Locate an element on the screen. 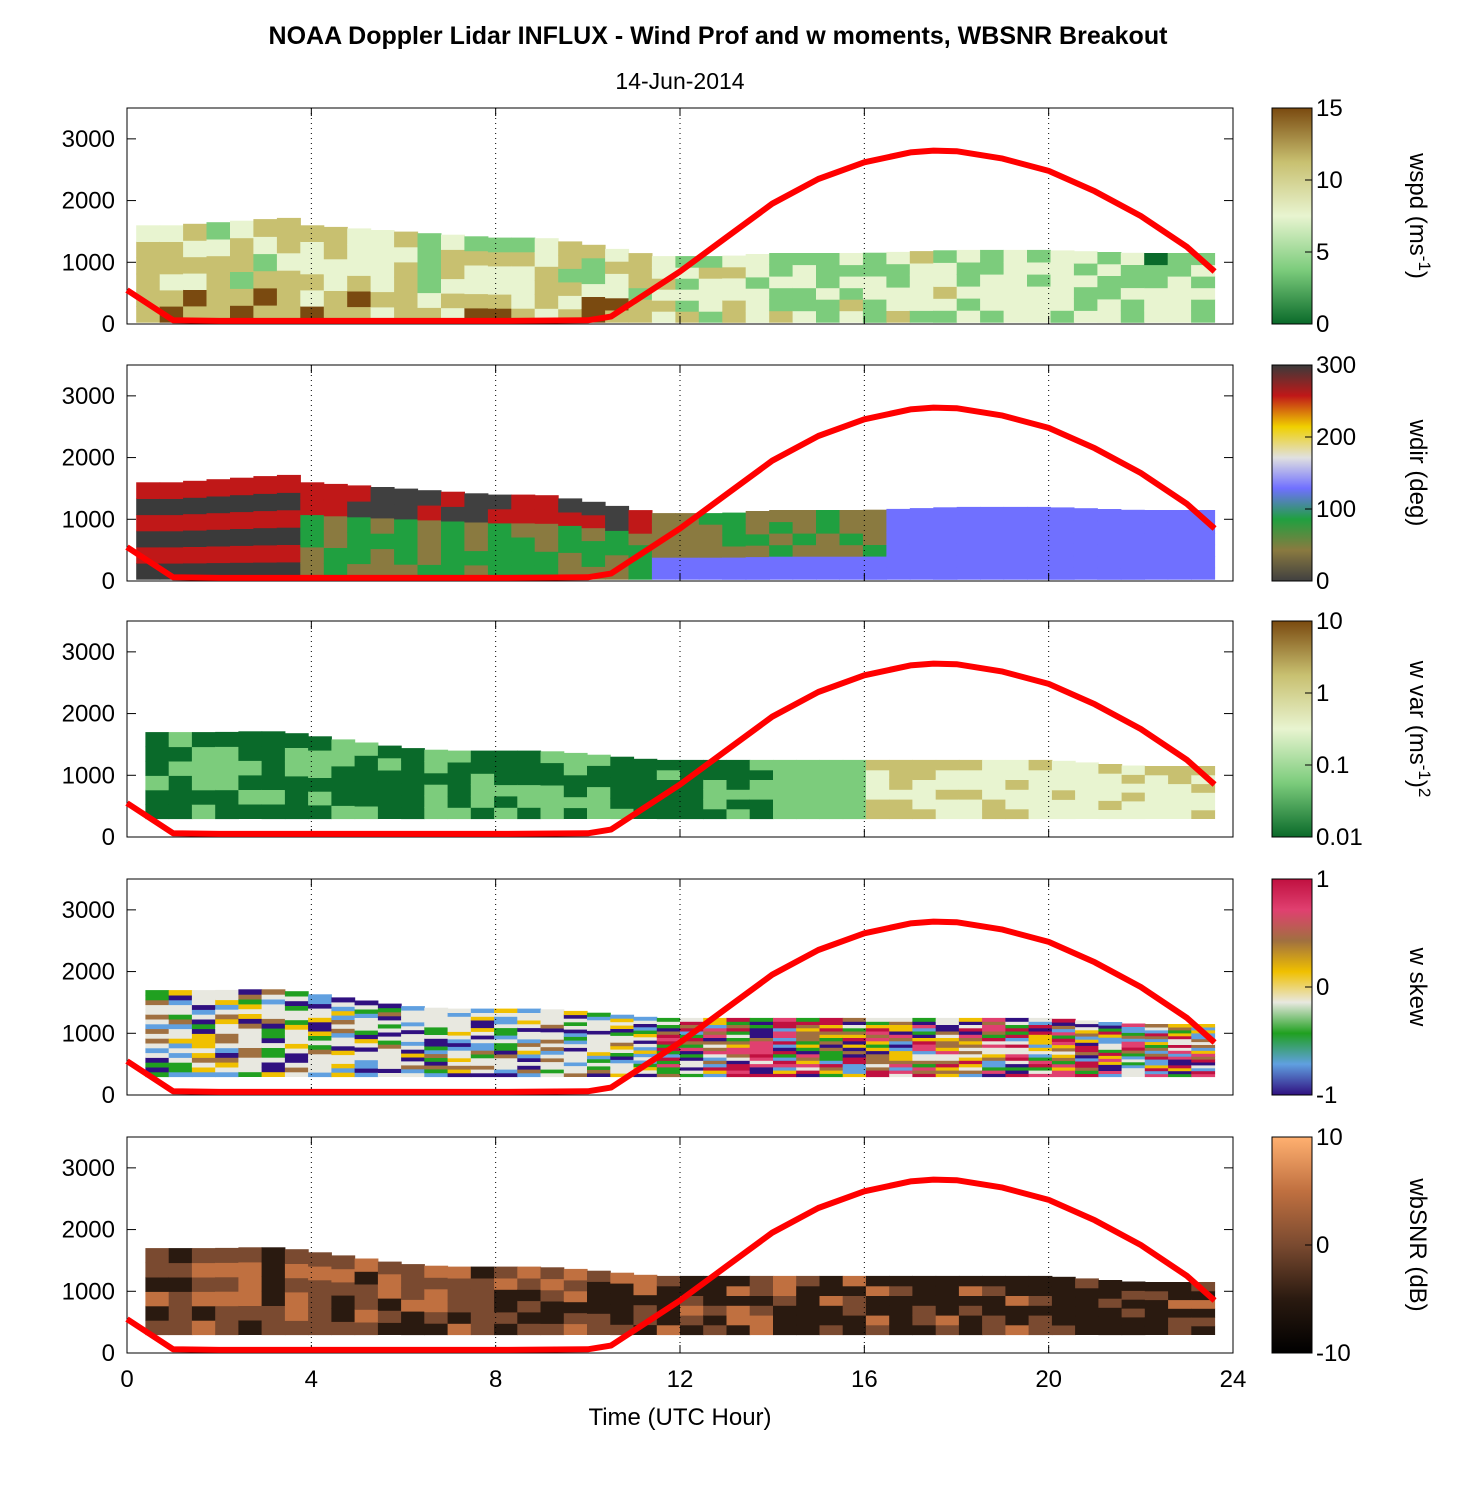  x-tick-label: 16 is located at coordinates (864, 1379).